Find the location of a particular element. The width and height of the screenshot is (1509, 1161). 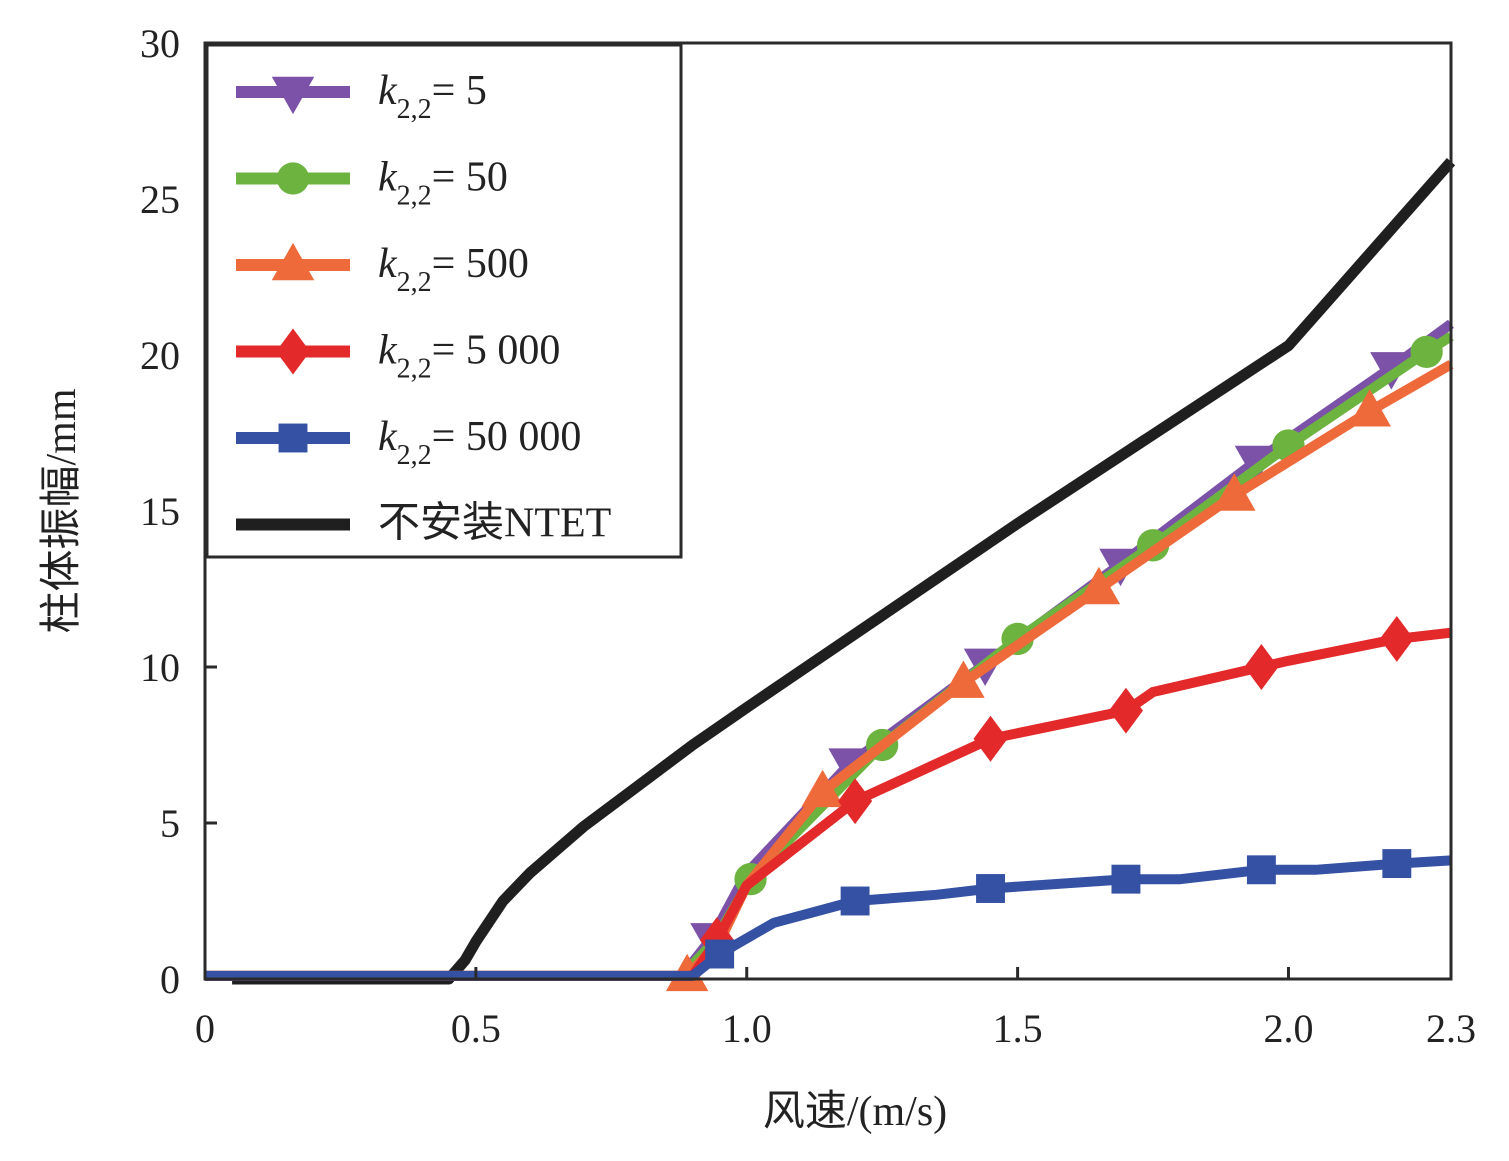

y-tick-label: 0 is located at coordinates (170, 979).